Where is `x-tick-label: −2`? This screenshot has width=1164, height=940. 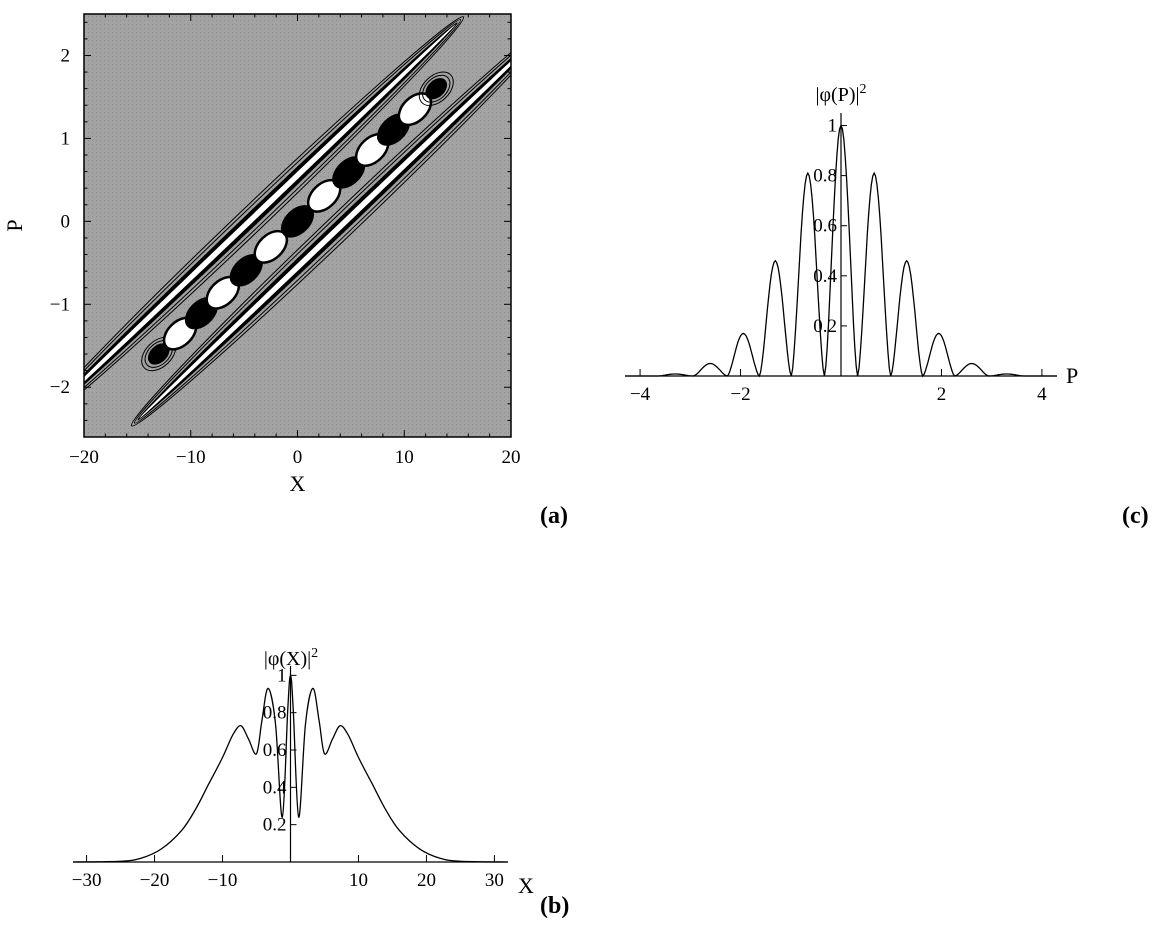 x-tick-label: −2 is located at coordinates (740, 394).